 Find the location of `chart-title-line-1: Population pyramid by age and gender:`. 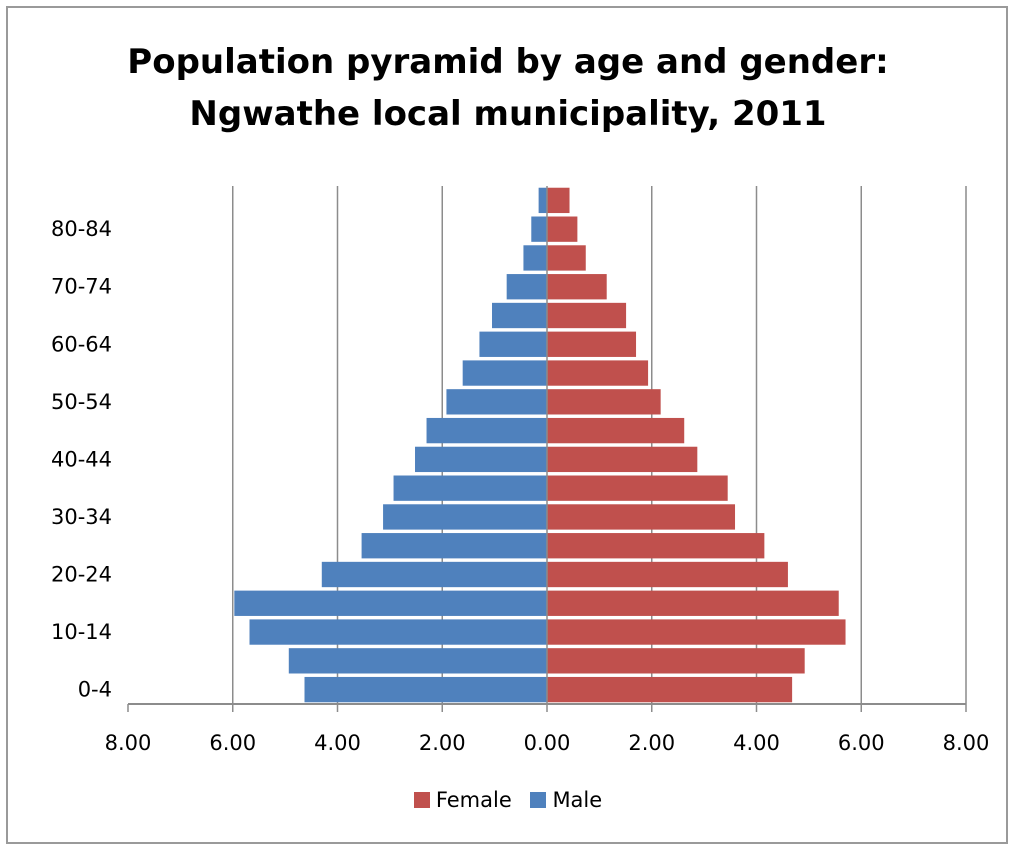

chart-title-line-1: Population pyramid by age and gender: is located at coordinates (508, 62).